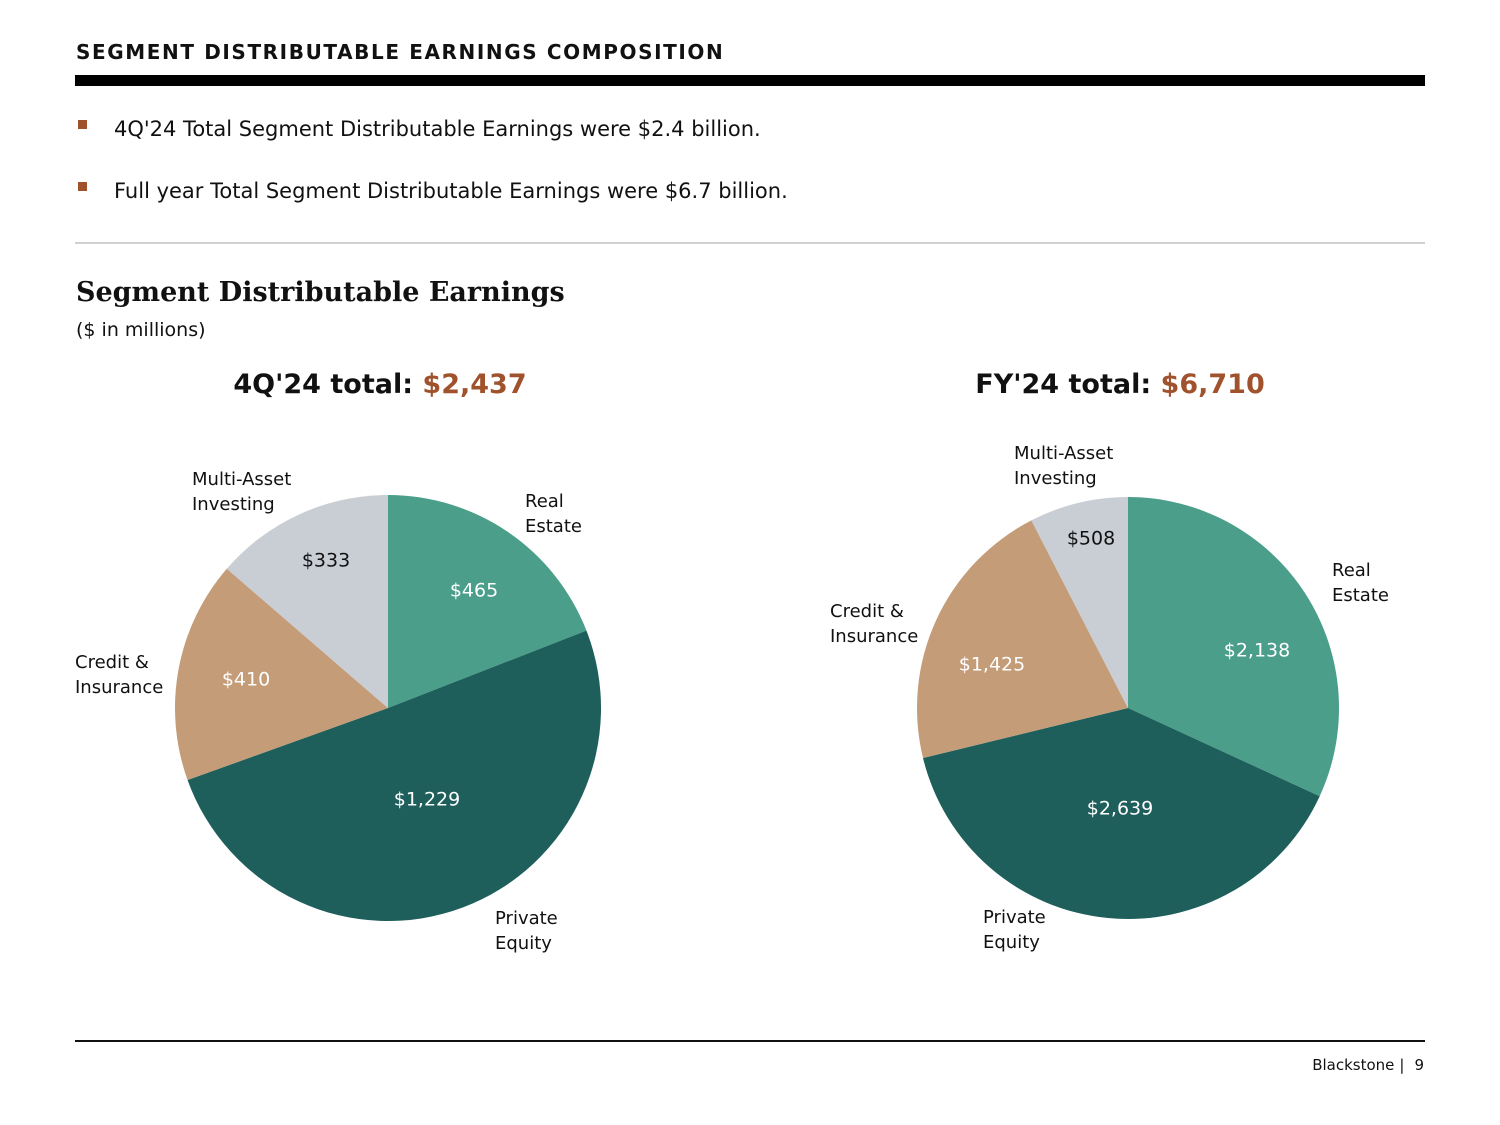 This screenshot has height=1125, width=1500. What do you see at coordinates (526, 931) in the screenshot?
I see `chart-4q-category-label-private-equity: Private Equity` at bounding box center [526, 931].